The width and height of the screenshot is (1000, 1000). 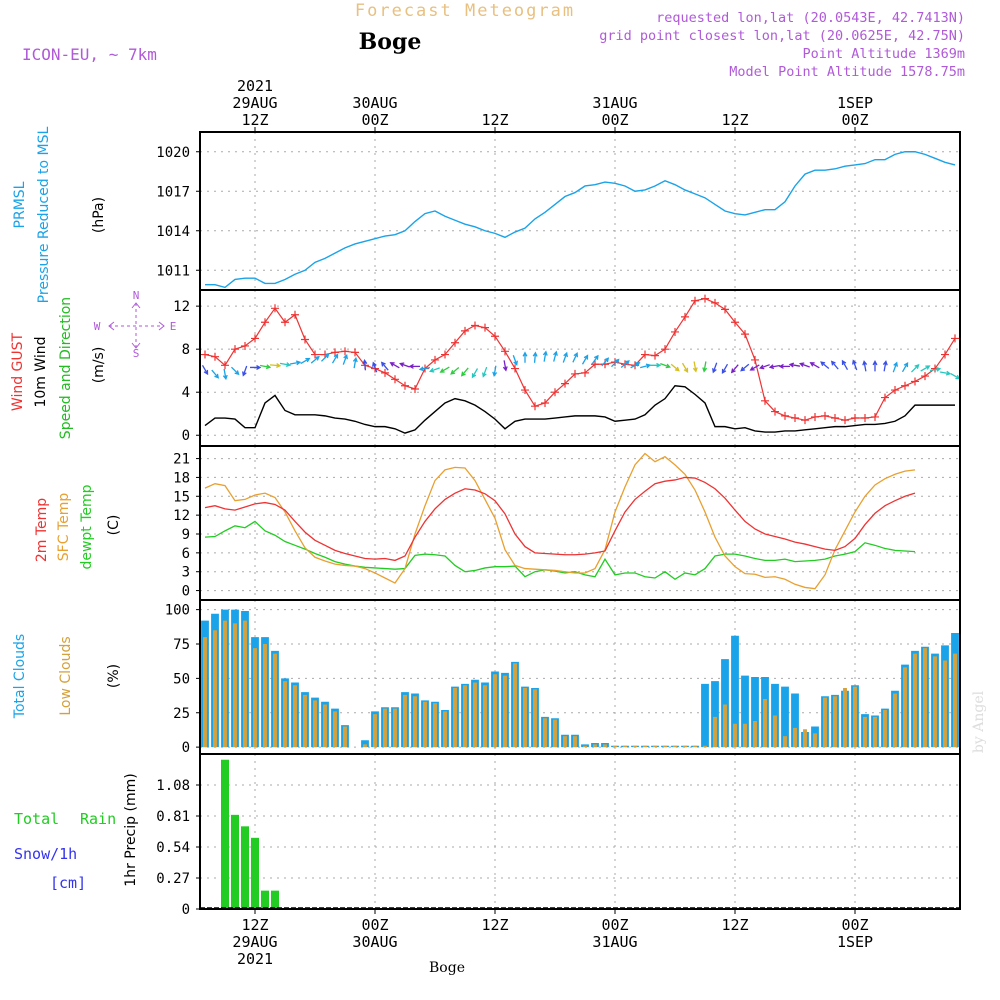 What do you see at coordinates (255, 86) in the screenshot?
I see `top-time-label: 2021` at bounding box center [255, 86].